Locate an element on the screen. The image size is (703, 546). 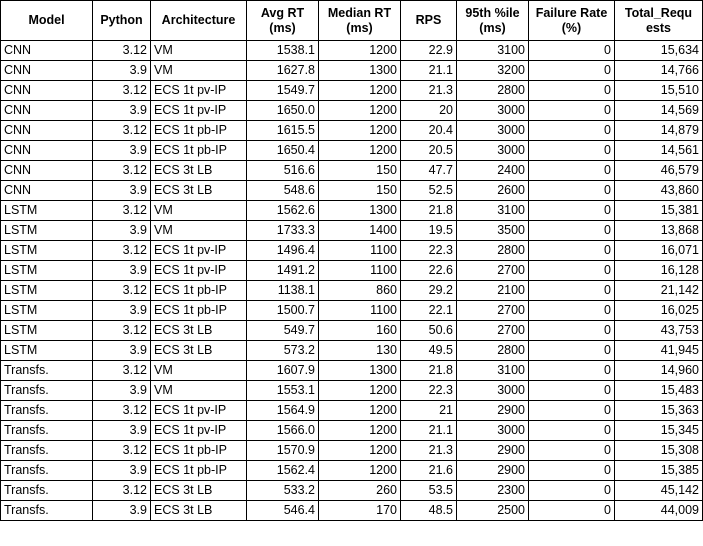
cell-total-requests: 14,766 is located at coordinates (658, 70).